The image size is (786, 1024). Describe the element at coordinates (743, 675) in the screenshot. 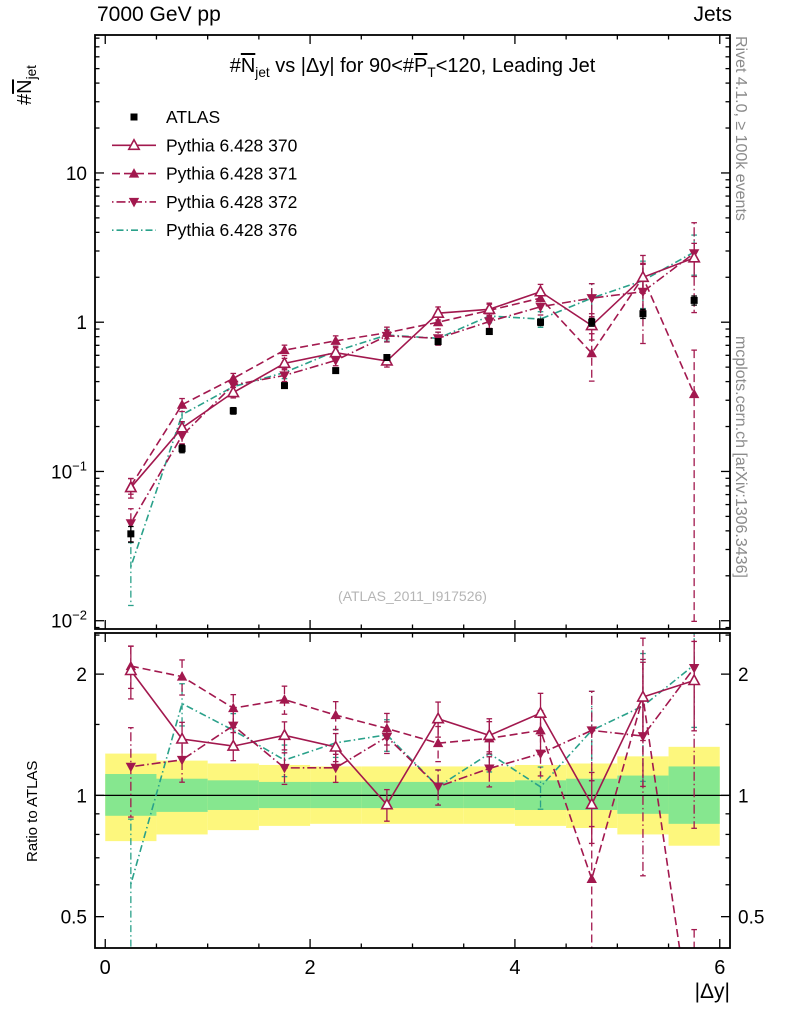

I see `ratio-tick-label-right: 2` at that location.